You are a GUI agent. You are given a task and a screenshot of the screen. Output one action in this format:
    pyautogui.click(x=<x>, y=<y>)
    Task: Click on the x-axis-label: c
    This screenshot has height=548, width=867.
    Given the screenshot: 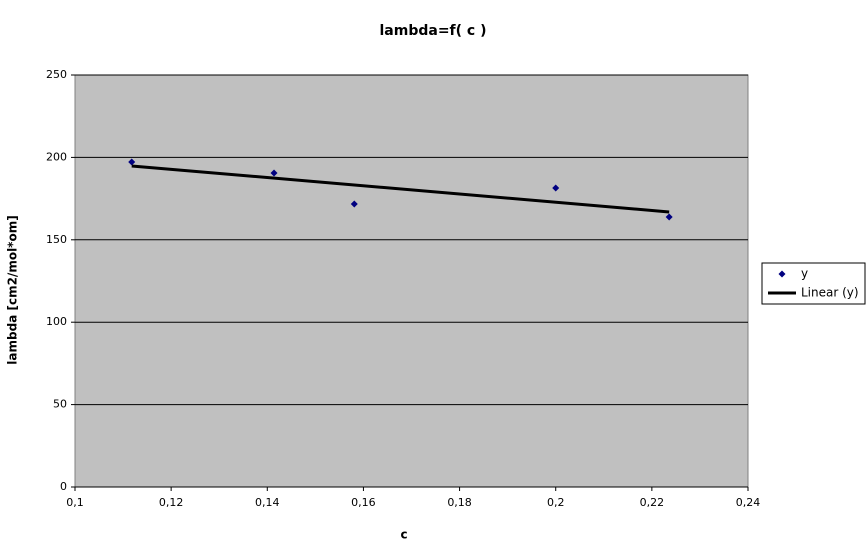 What is the action you would take?
    pyautogui.click(x=403, y=535)
    